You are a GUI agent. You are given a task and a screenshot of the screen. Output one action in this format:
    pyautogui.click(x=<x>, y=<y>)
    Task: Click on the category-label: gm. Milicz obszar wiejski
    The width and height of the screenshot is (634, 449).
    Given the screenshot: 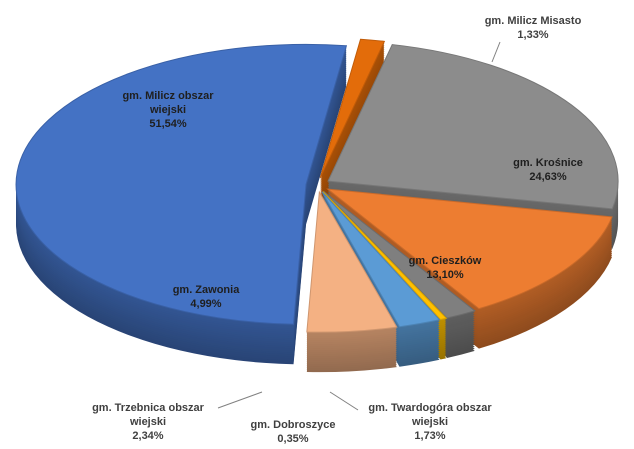 What is the action you would take?
    pyautogui.click(x=168, y=103)
    